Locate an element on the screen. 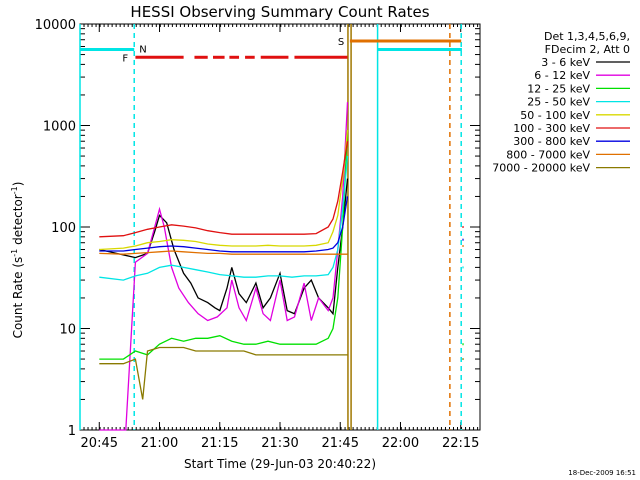 The height and width of the screenshot is (480, 640). legend-entry-label: 300 - 800 keV is located at coordinates (551, 141).